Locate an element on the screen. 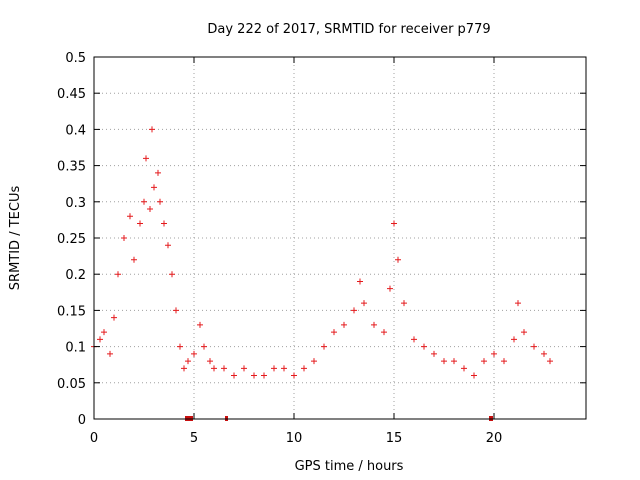 The width and height of the screenshot is (640, 480). y-axis-label: SRMTID / TECUs is located at coordinates (15, 238).